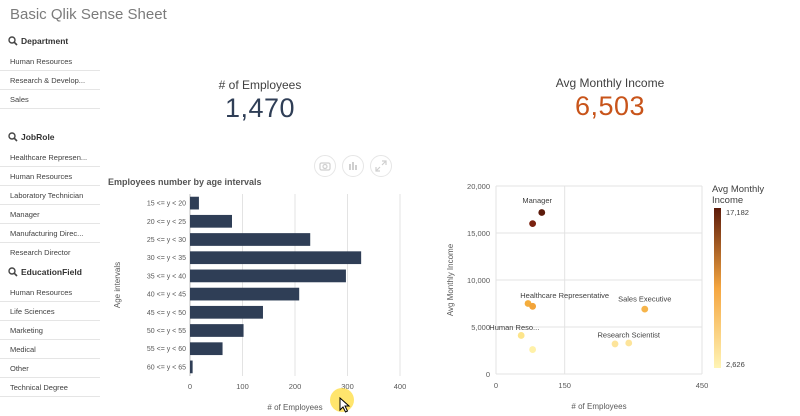 The height and width of the screenshot is (416, 800). Describe the element at coordinates (260, 108) in the screenshot. I see `kpi-value: 1,470` at that location.